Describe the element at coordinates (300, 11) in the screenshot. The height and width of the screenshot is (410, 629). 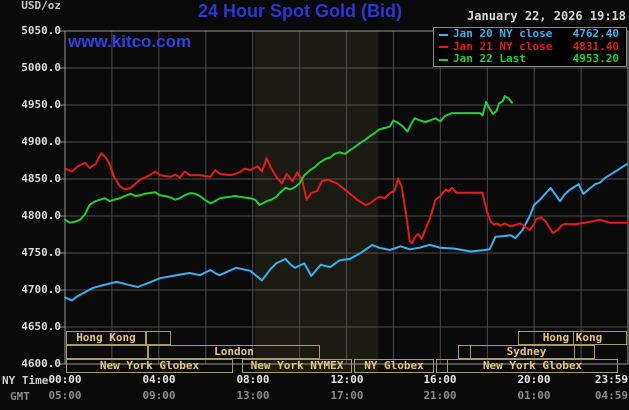
I see `page-title: 24 Hour Spot Gold (Bid)` at that location.